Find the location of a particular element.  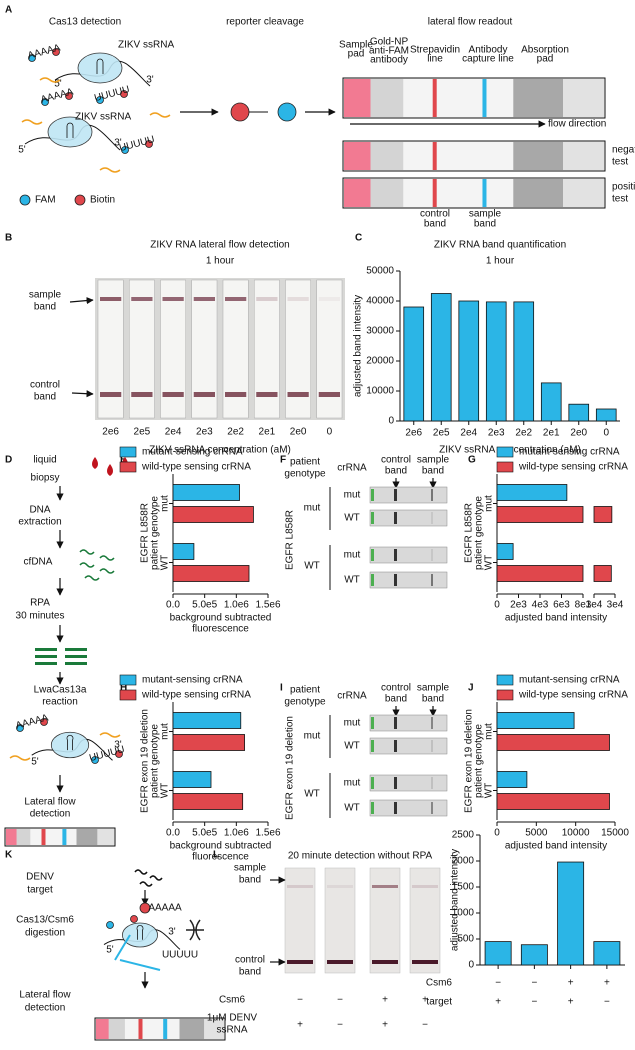

y-tick-label: 0 is located at coordinates (471, 965).